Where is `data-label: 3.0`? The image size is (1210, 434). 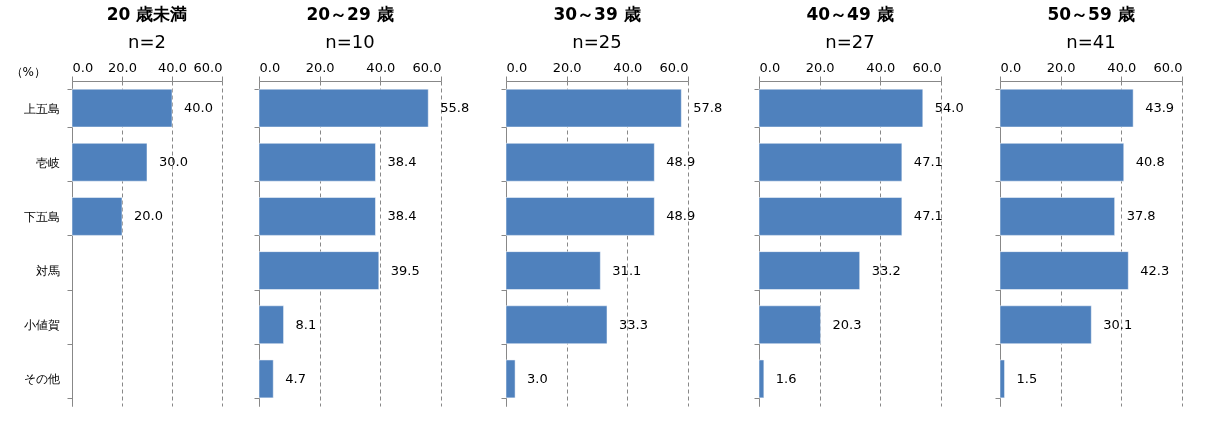 data-label: 3.0 is located at coordinates (537, 378).